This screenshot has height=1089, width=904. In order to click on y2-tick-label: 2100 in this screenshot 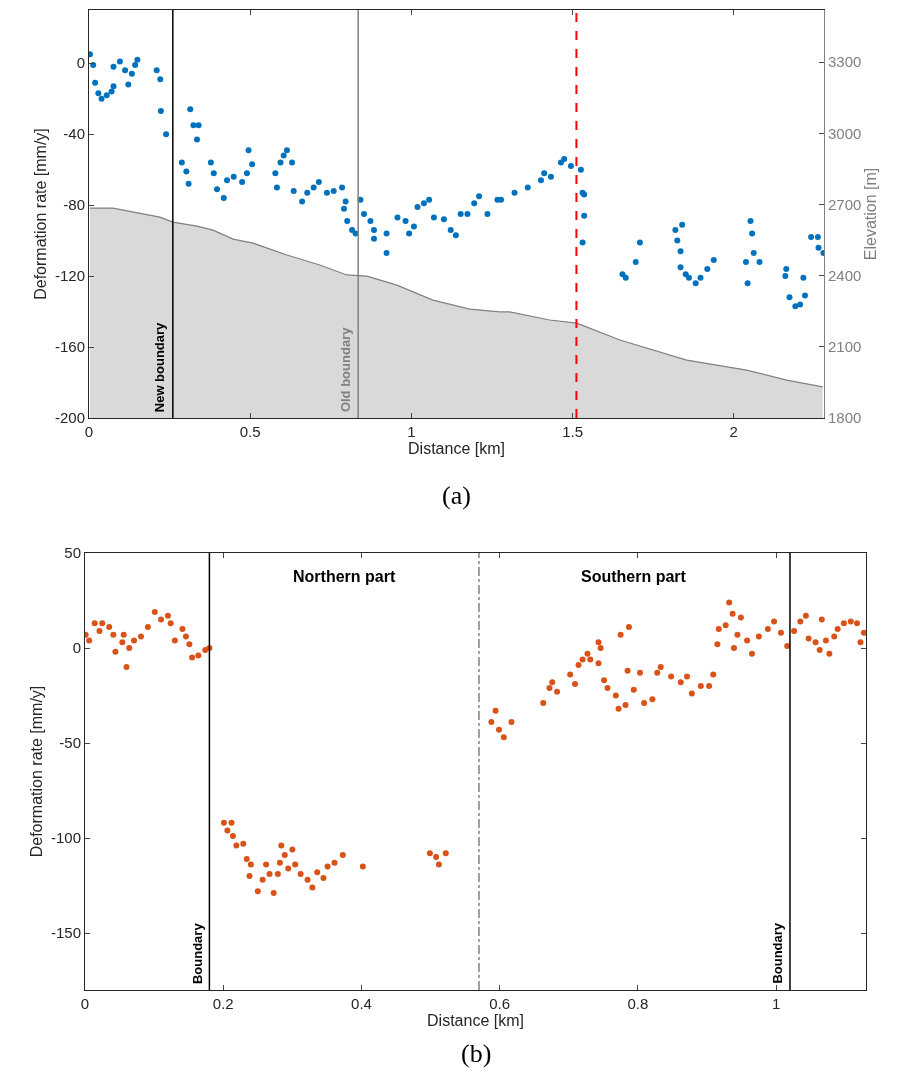, I will do `click(845, 347)`.